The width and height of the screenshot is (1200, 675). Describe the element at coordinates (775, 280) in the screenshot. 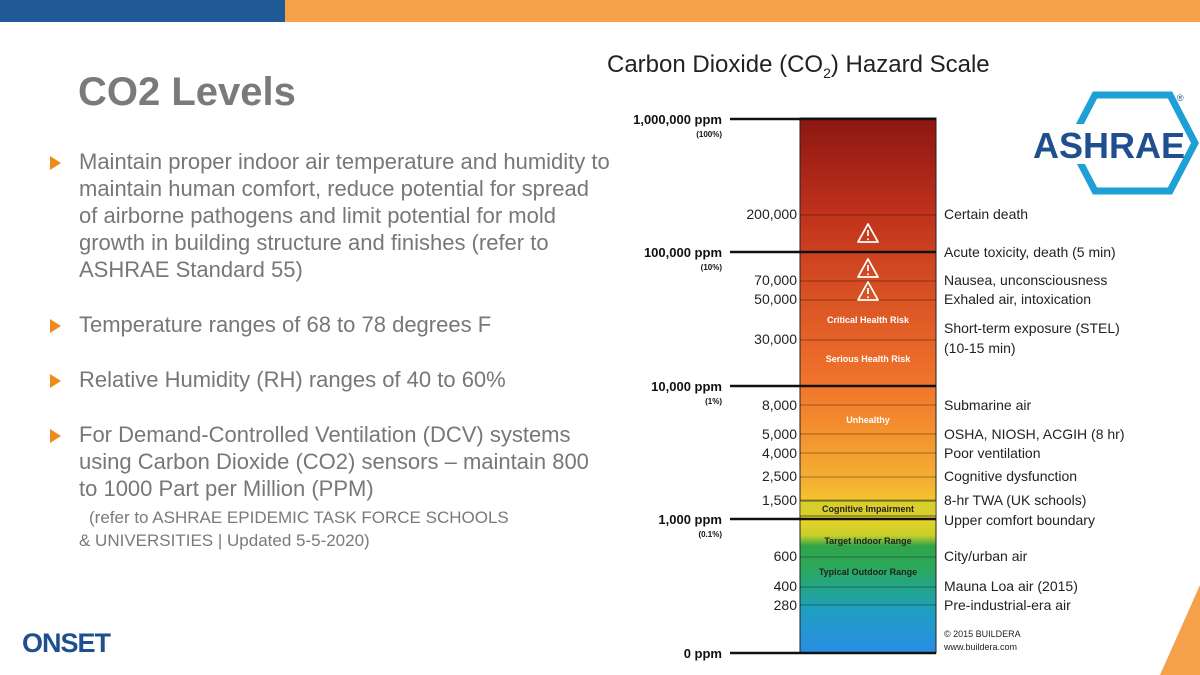

I see `level-ppm: 70,000` at that location.